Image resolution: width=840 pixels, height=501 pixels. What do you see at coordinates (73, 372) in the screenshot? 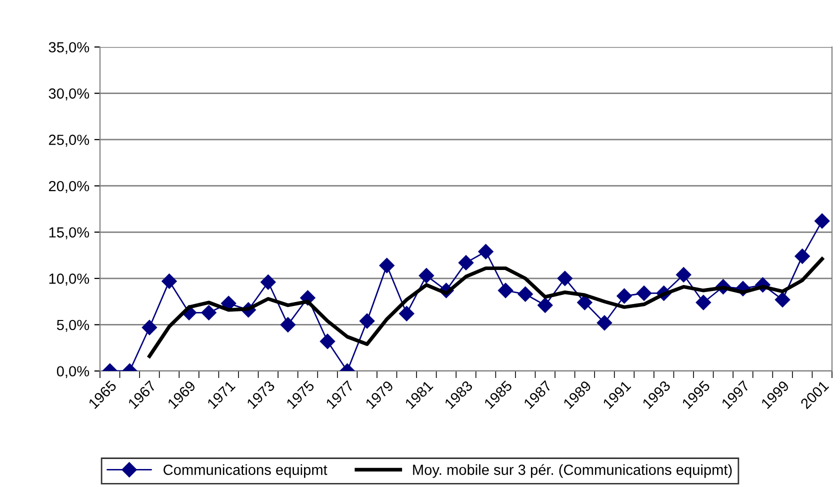
I see `y-tick-label: 0,0%` at bounding box center [73, 372].